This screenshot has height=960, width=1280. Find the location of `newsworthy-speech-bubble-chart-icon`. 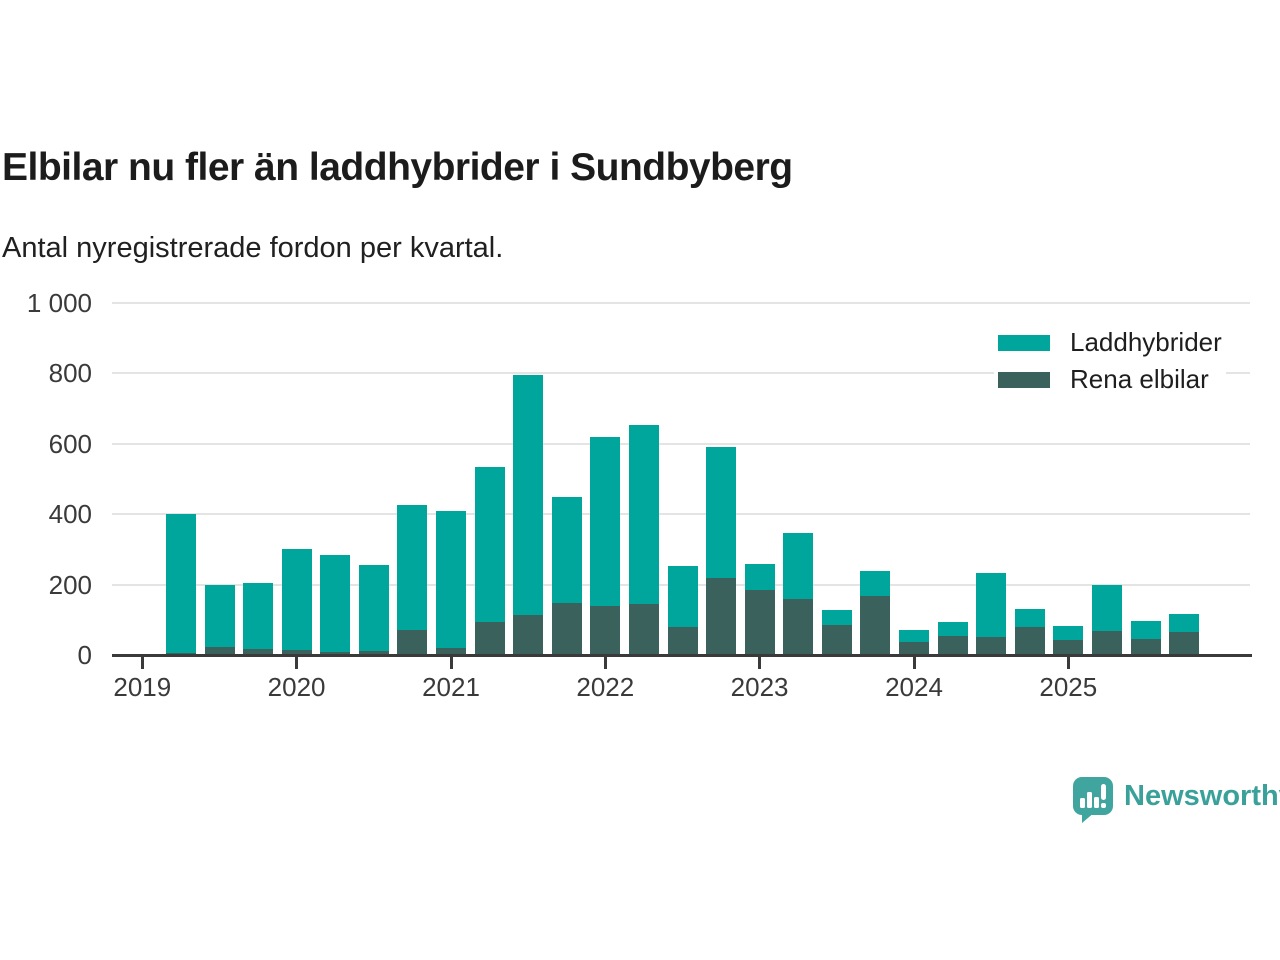

newsworthy-speech-bubble-chart-icon is located at coordinates (1093, 800).